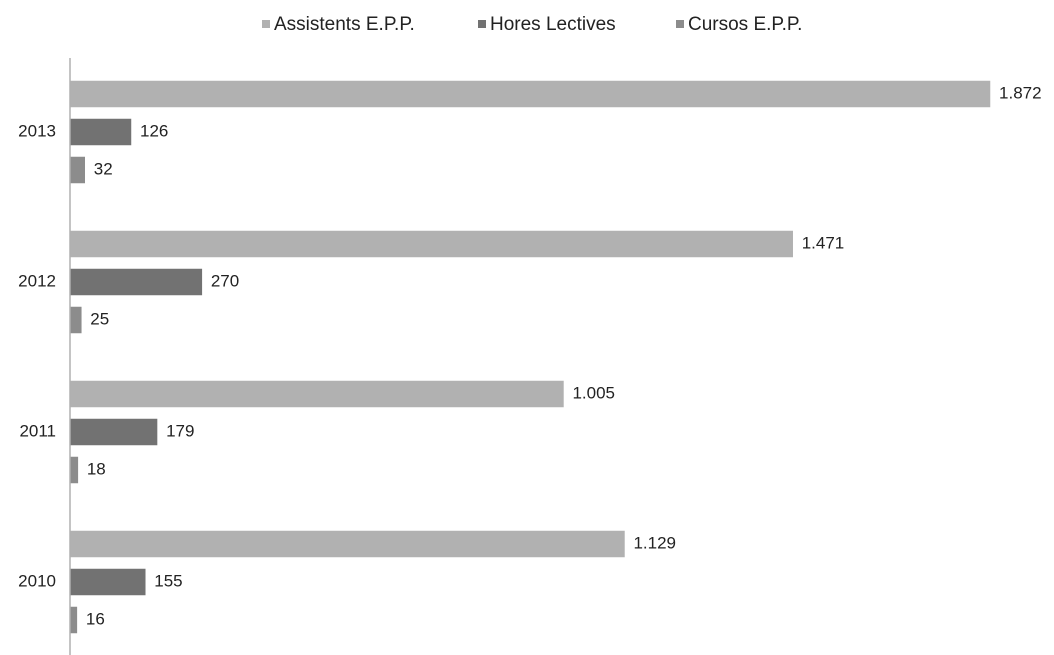 This screenshot has width=1054, height=655. I want to click on value-label: 1.872, so click(1020, 92).